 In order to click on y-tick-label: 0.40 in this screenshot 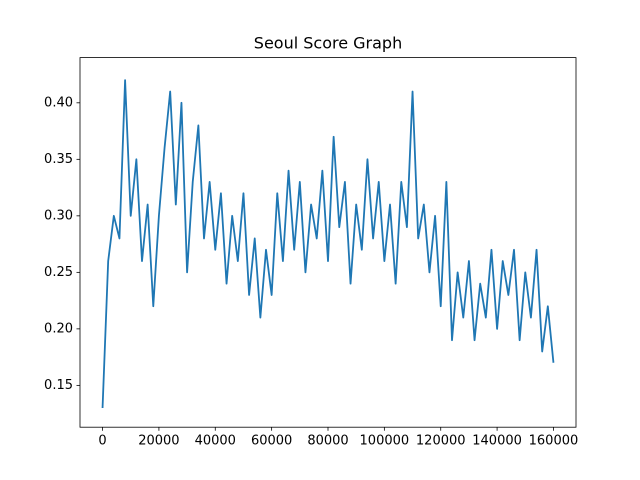, I will do `click(58, 102)`.